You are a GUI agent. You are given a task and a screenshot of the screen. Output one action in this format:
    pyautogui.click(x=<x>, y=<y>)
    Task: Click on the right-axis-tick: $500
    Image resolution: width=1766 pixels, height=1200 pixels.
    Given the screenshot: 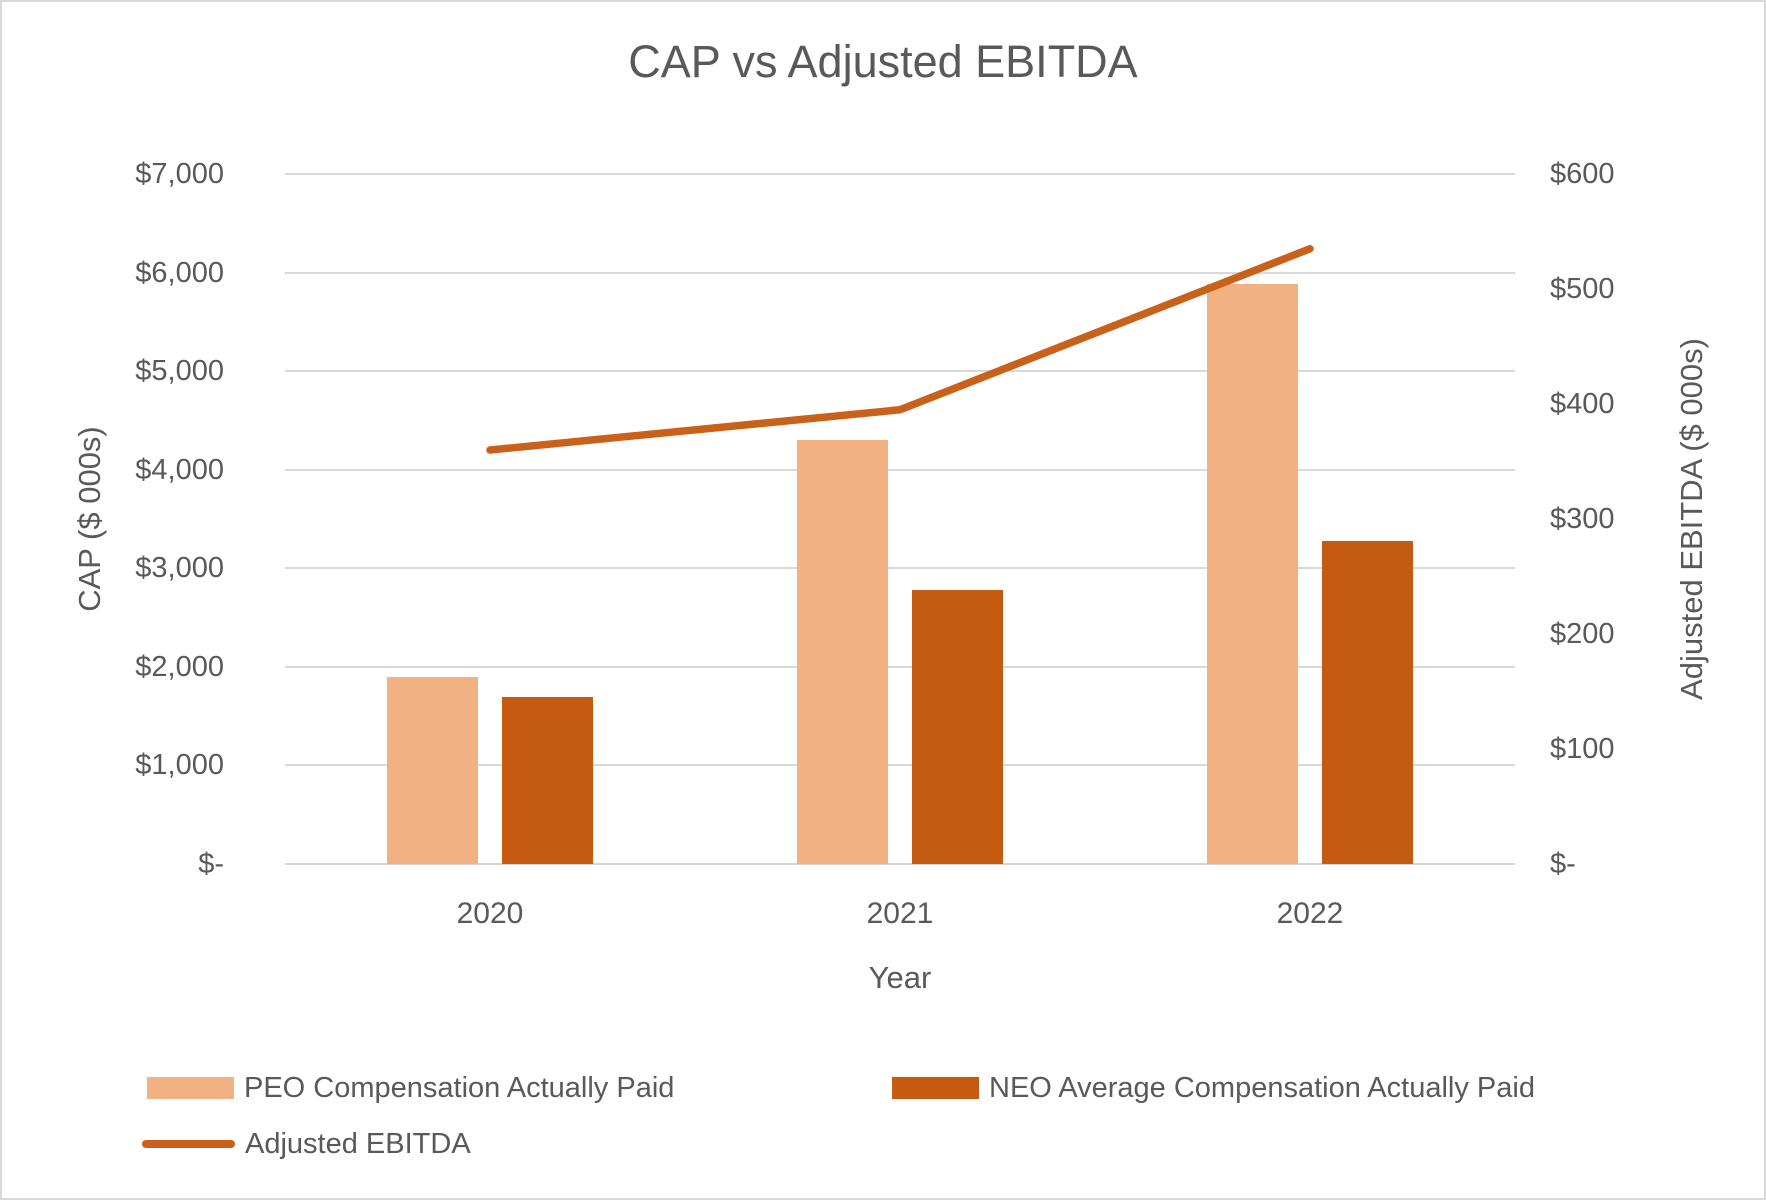 What is the action you would take?
    pyautogui.click(x=1582, y=289)
    